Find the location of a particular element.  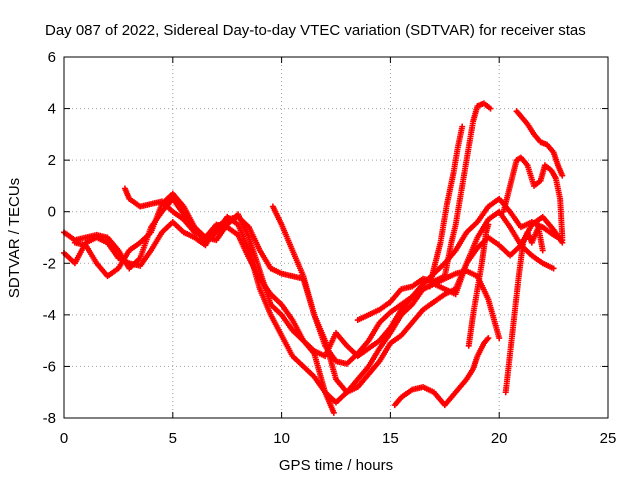

x-tick-label: 10 is located at coordinates (281, 438).